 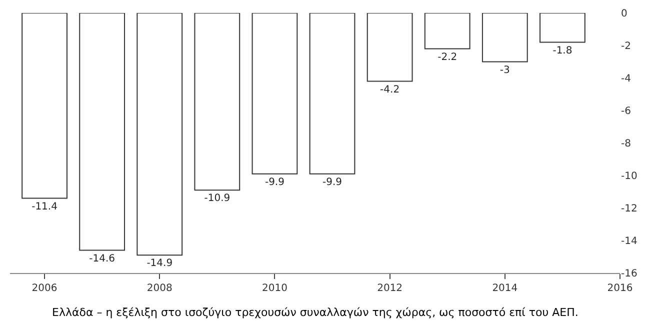 What do you see at coordinates (390, 90) in the screenshot?
I see `data-label: -4.2` at bounding box center [390, 90].